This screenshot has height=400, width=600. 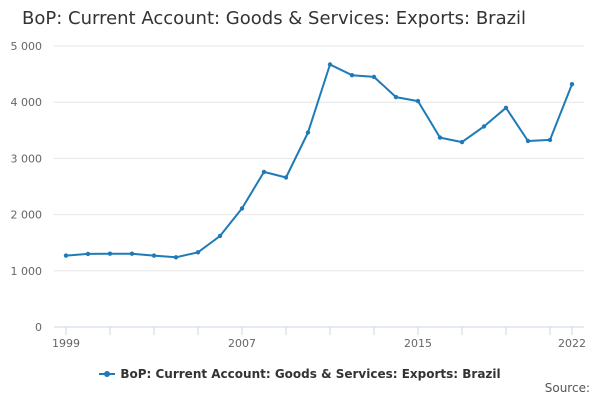 I want to click on y-tick-label: 5 000, so click(x=27, y=46).